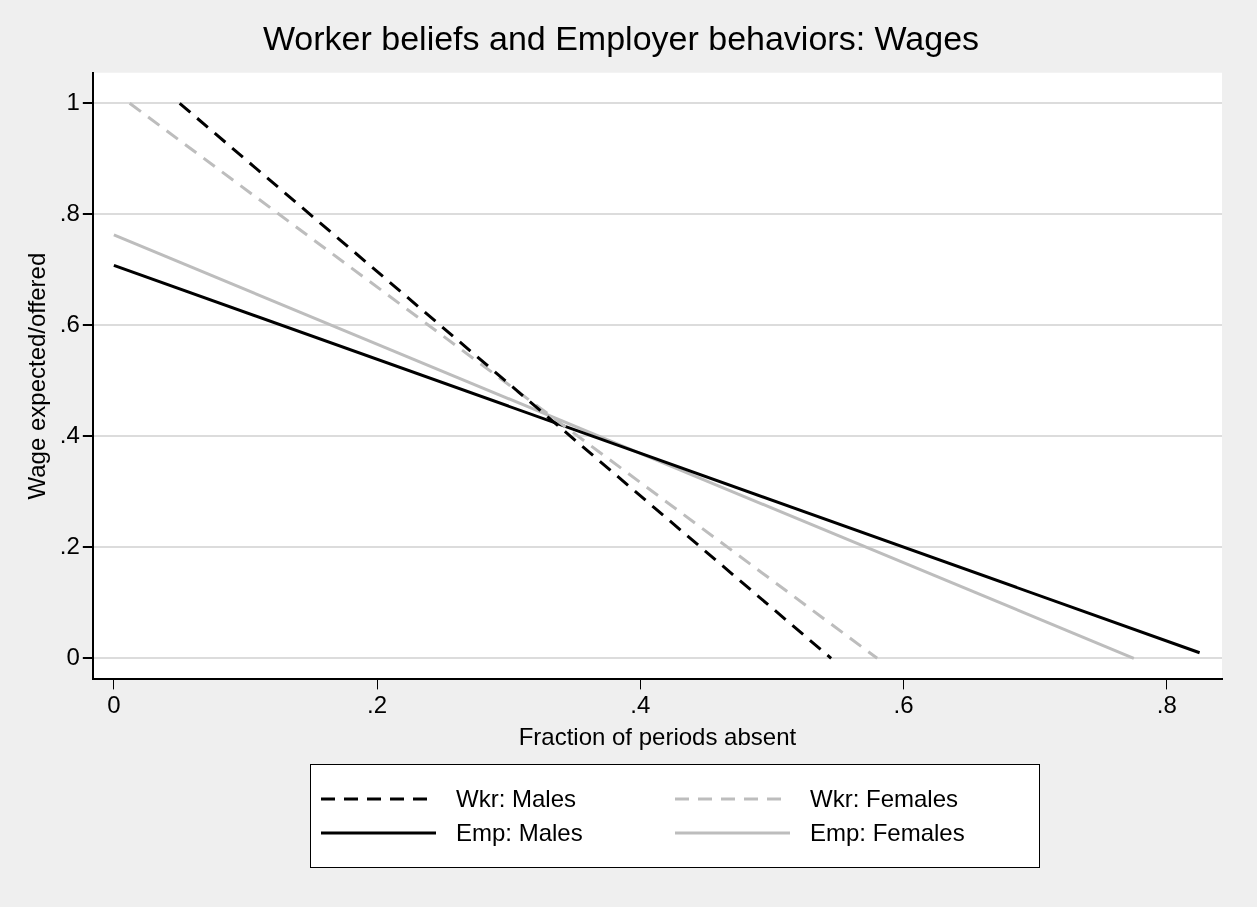 The image size is (1257, 907). What do you see at coordinates (73, 656) in the screenshot?
I see `y-tick-label: 0` at bounding box center [73, 656].